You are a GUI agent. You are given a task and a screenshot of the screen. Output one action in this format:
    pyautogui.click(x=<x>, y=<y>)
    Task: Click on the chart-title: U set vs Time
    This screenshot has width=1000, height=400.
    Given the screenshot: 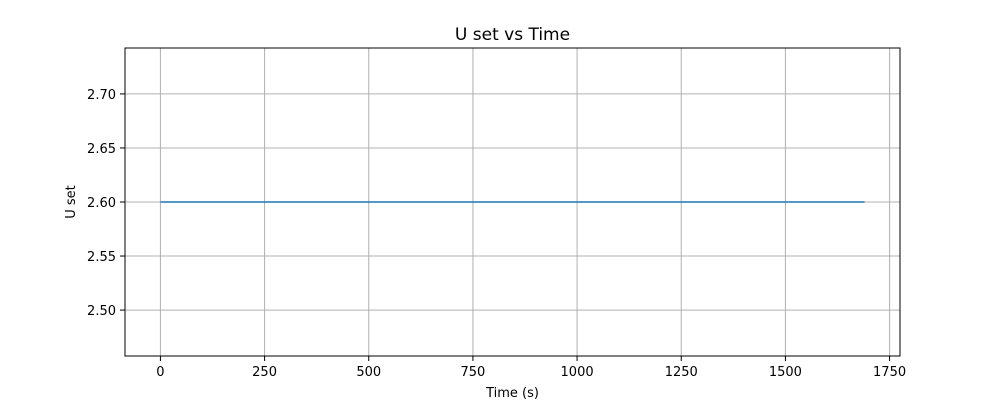 What is the action you would take?
    pyautogui.click(x=512, y=35)
    